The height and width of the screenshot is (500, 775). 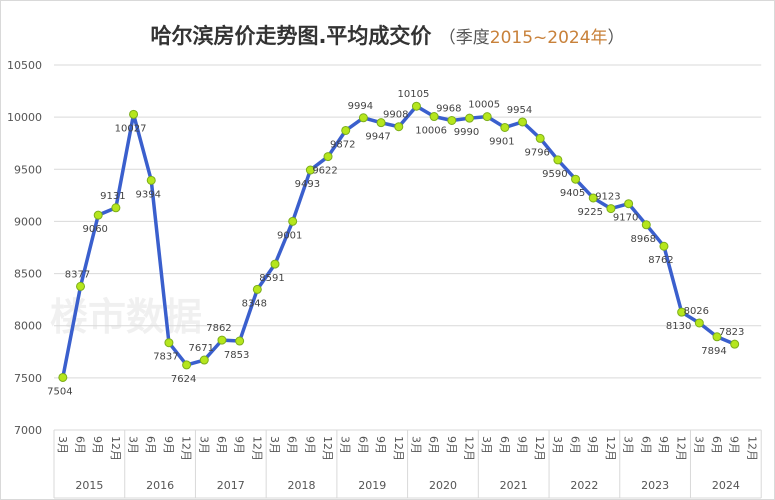 What do you see at coordinates (28, 378) in the screenshot?
I see `y-tick-label: 7500` at bounding box center [28, 378].